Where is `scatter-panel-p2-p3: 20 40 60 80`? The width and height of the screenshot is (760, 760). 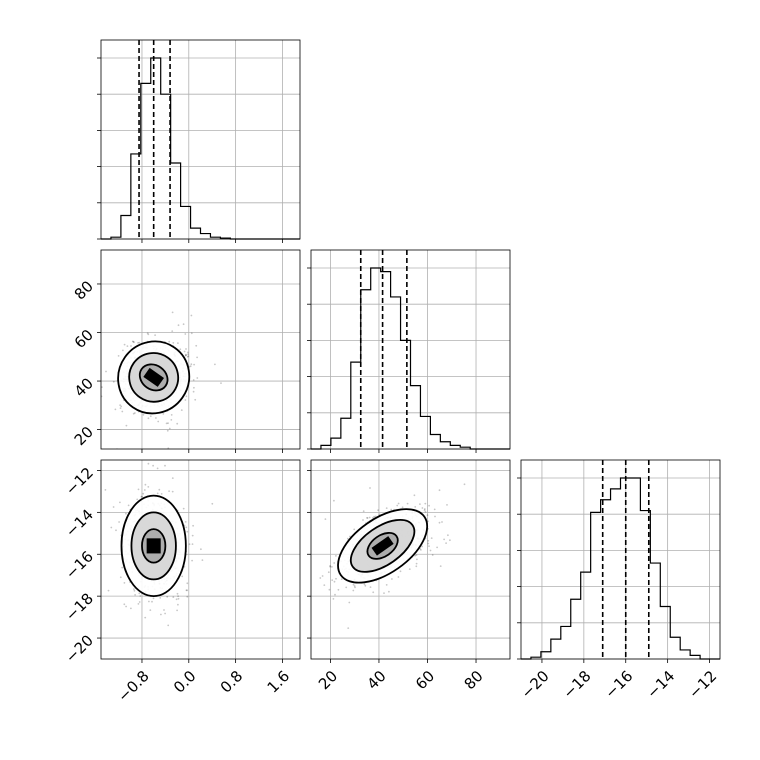 scatter-panel-p2-p3: 20 40 60 80 is located at coordinates (409, 576).